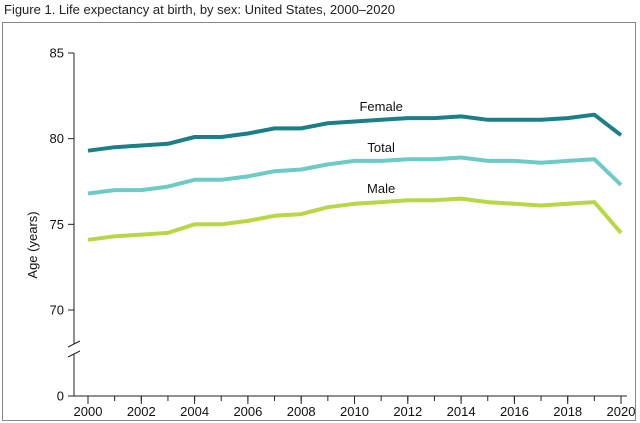  Describe the element at coordinates (194, 411) in the screenshot. I see `x-tick-label: 2004` at that location.